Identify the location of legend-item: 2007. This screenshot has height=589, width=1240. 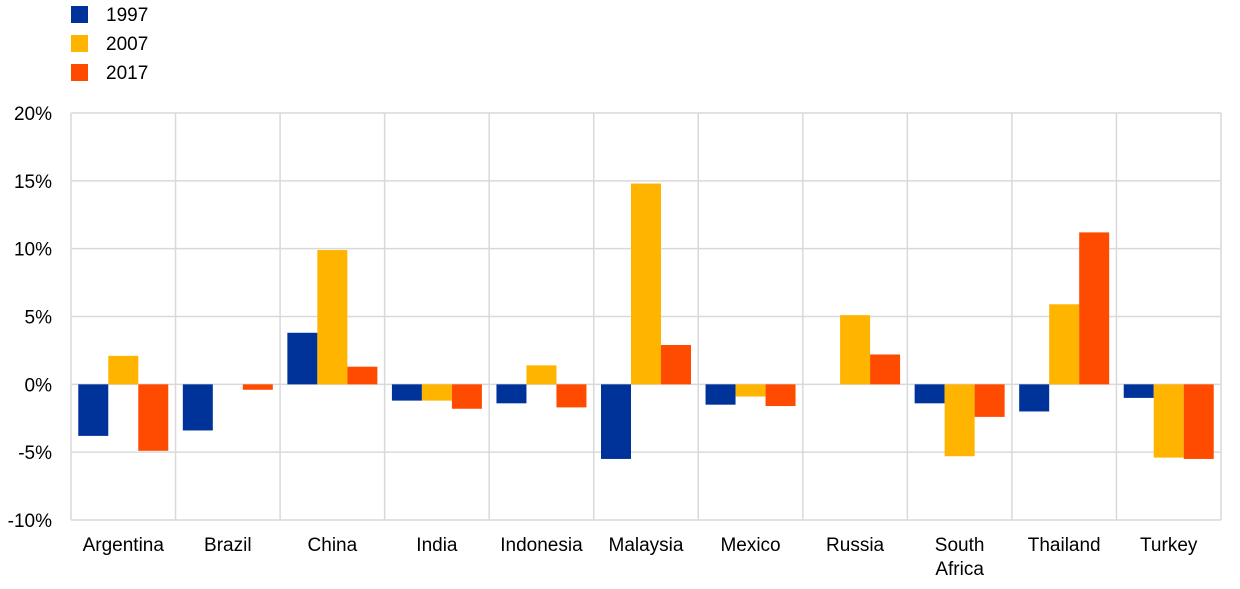
(109, 44).